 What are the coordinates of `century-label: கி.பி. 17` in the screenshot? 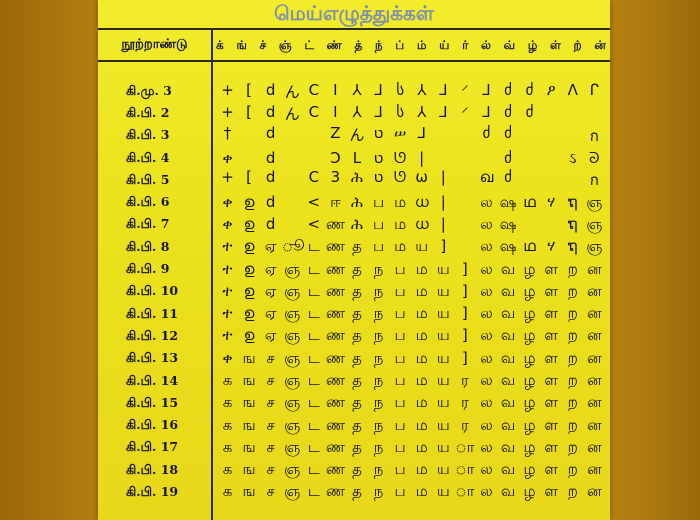 It's located at (152, 447).